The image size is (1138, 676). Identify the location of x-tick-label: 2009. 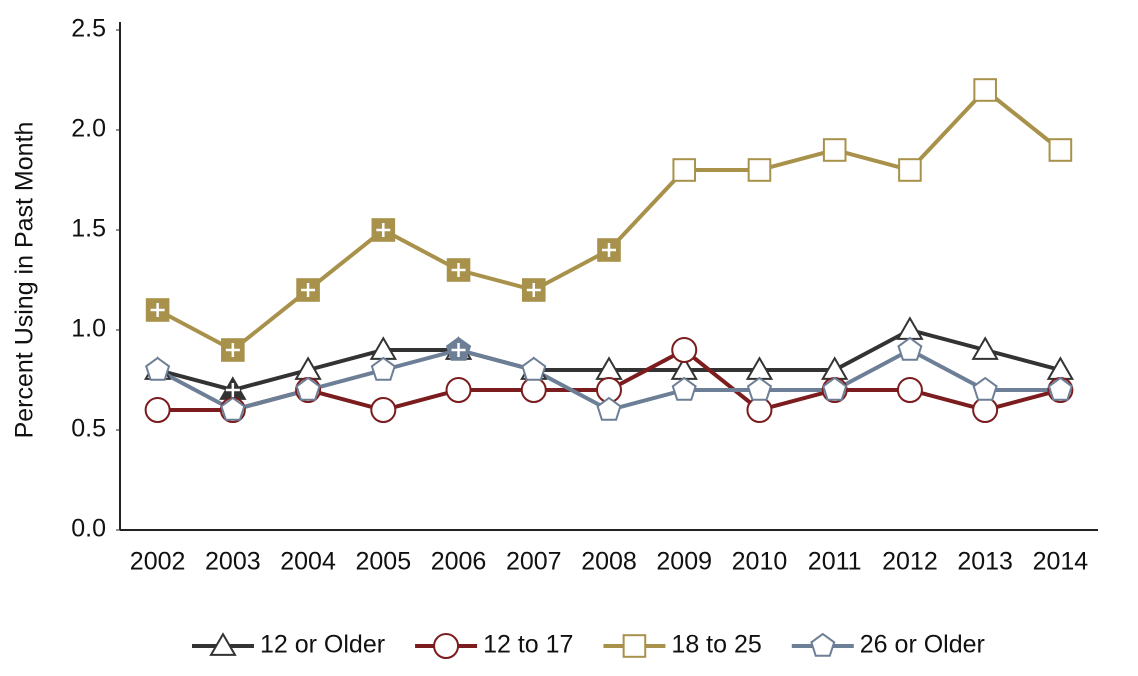
(684, 562).